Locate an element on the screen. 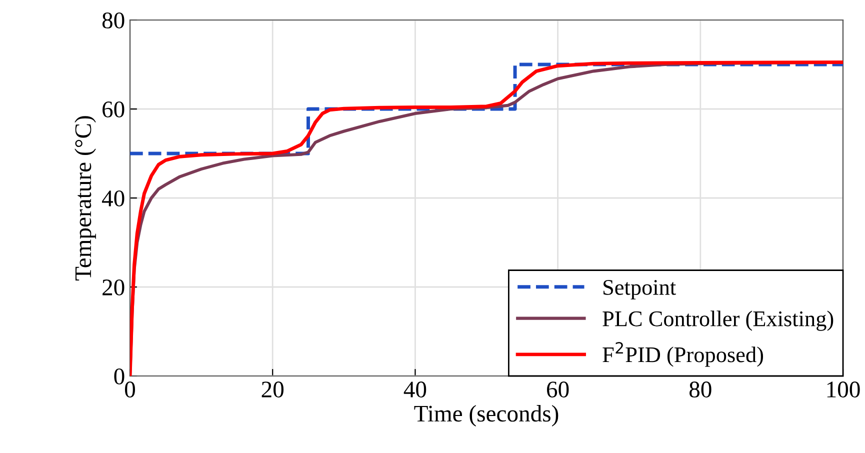 The image size is (865, 453). x-tick-label: 20 is located at coordinates (273, 390).